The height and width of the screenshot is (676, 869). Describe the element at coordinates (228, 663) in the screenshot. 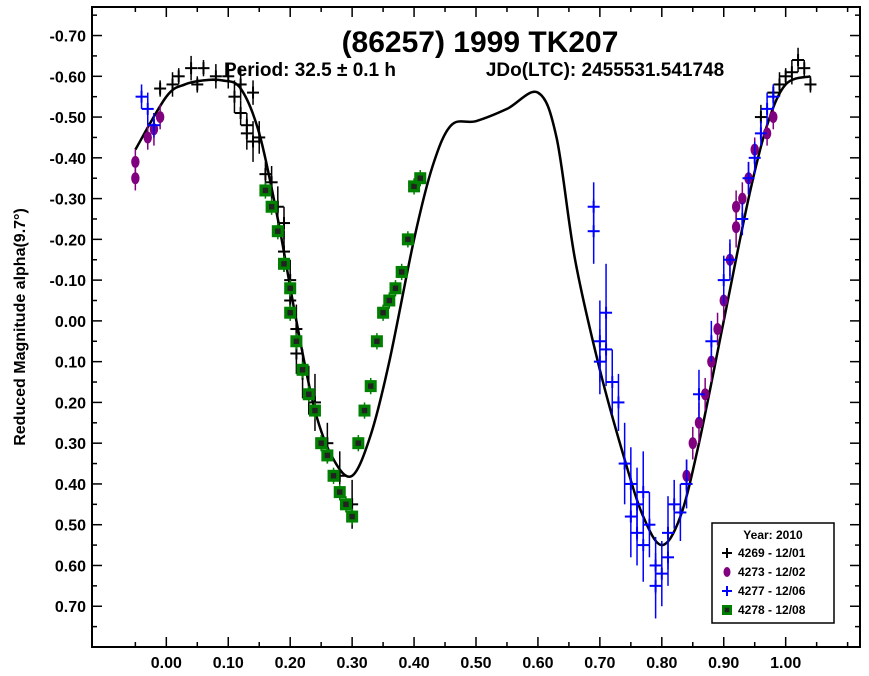

I see `x-tick-label: 0.10` at that location.